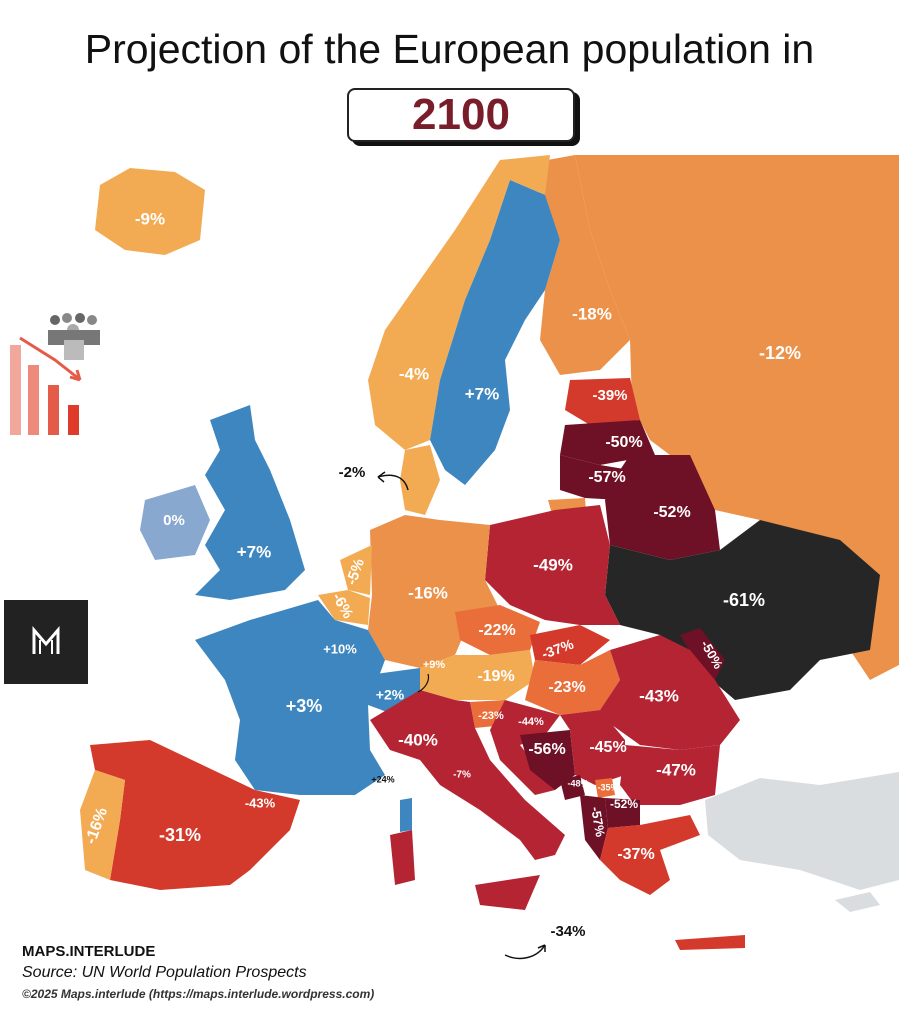  Describe the element at coordinates (260, 802) in the screenshot. I see `label-andorra: -43%` at that location.